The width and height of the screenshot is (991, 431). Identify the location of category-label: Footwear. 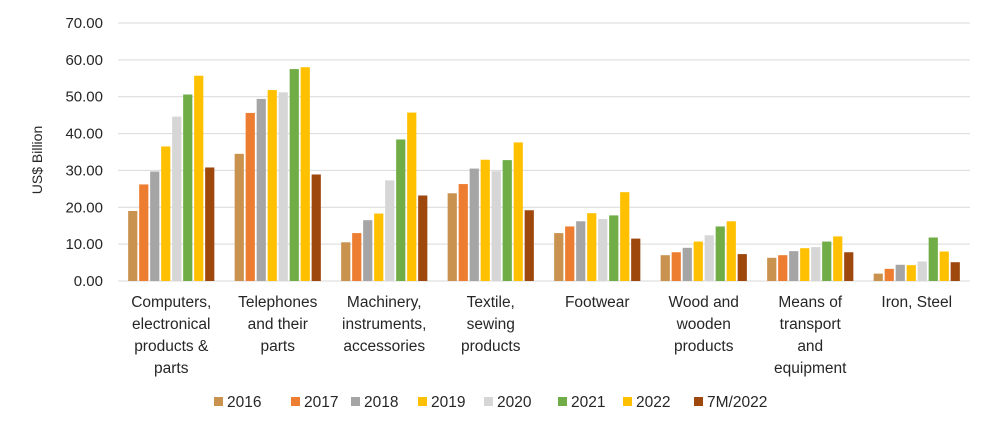
(597, 302).